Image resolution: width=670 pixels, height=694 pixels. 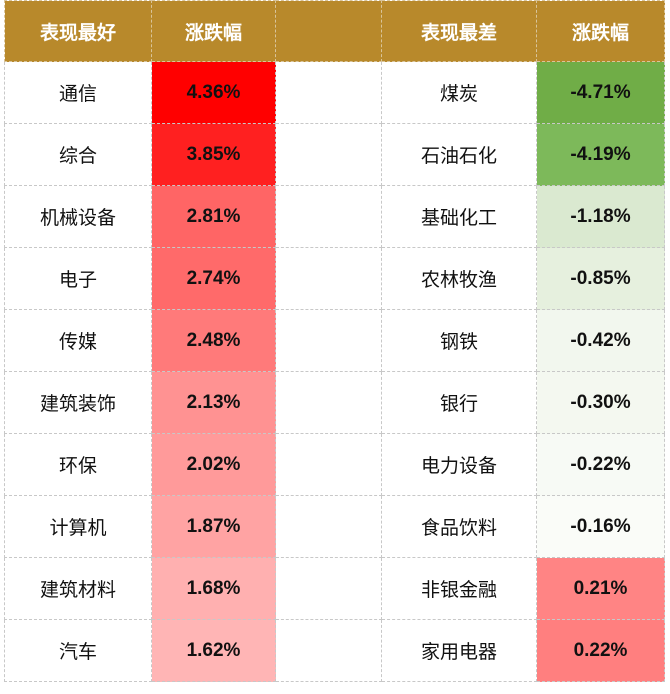 What do you see at coordinates (459, 402) in the screenshot?
I see `worst-industry-name: 银行` at bounding box center [459, 402].